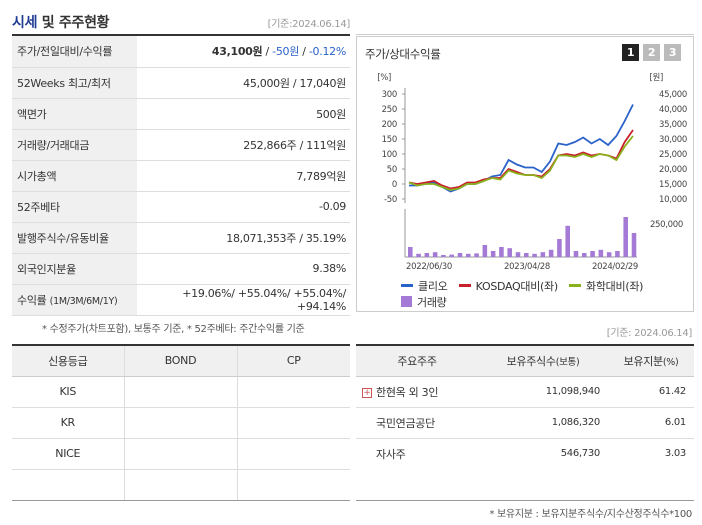 The width and height of the screenshot is (702, 525). What do you see at coordinates (651, 361) in the screenshot?
I see `holders-header: 보유지분(%)` at bounding box center [651, 361].